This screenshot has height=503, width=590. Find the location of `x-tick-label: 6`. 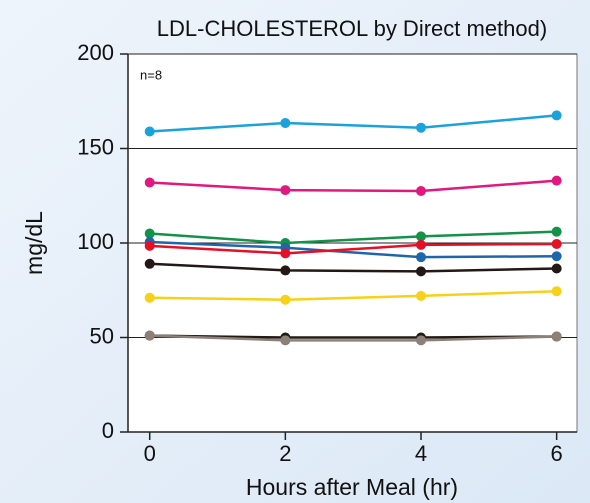

x-tick-label: 6 is located at coordinates (557, 453).